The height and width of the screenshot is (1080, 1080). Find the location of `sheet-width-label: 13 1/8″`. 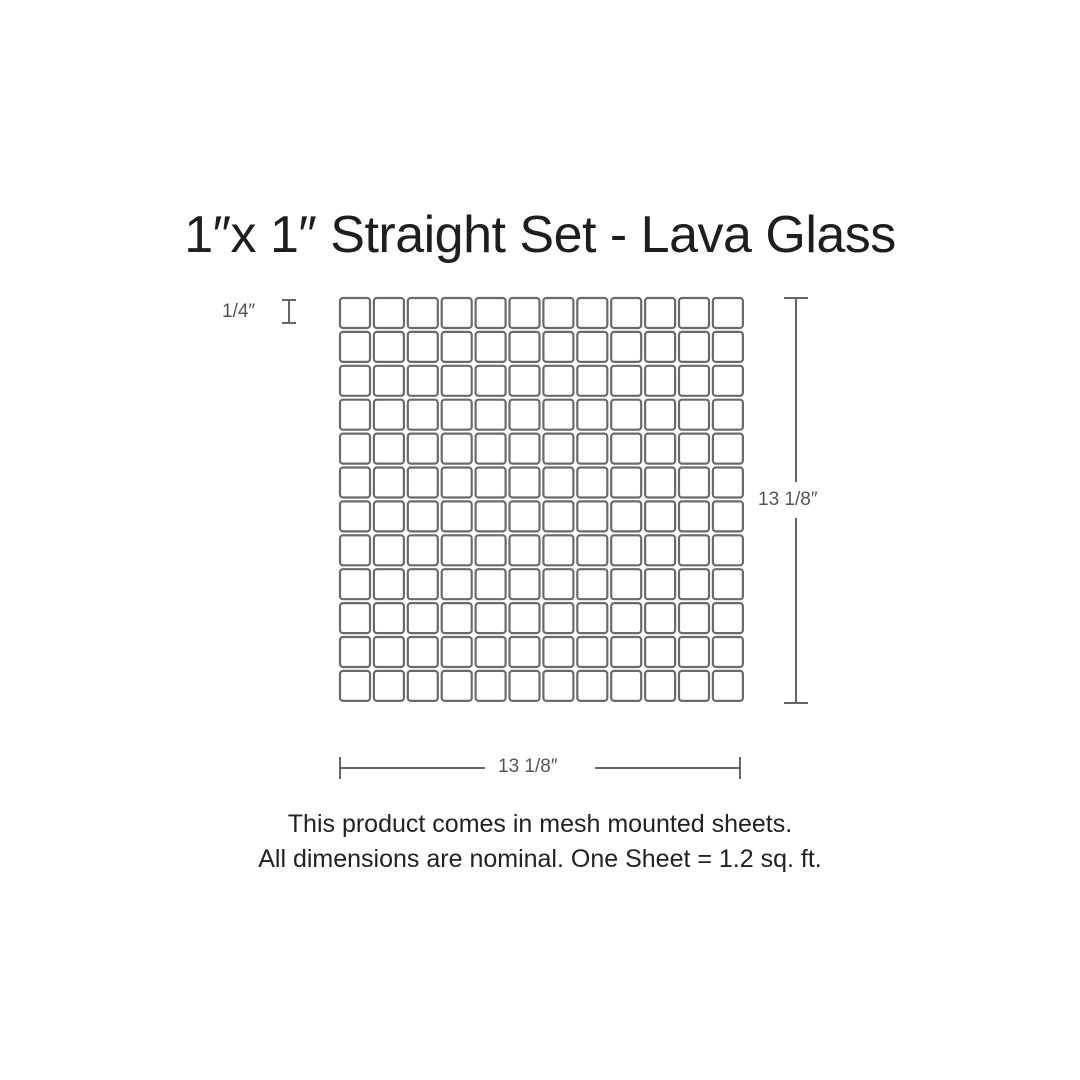

sheet-width-label: 13 1/8″ is located at coordinates (528, 766).